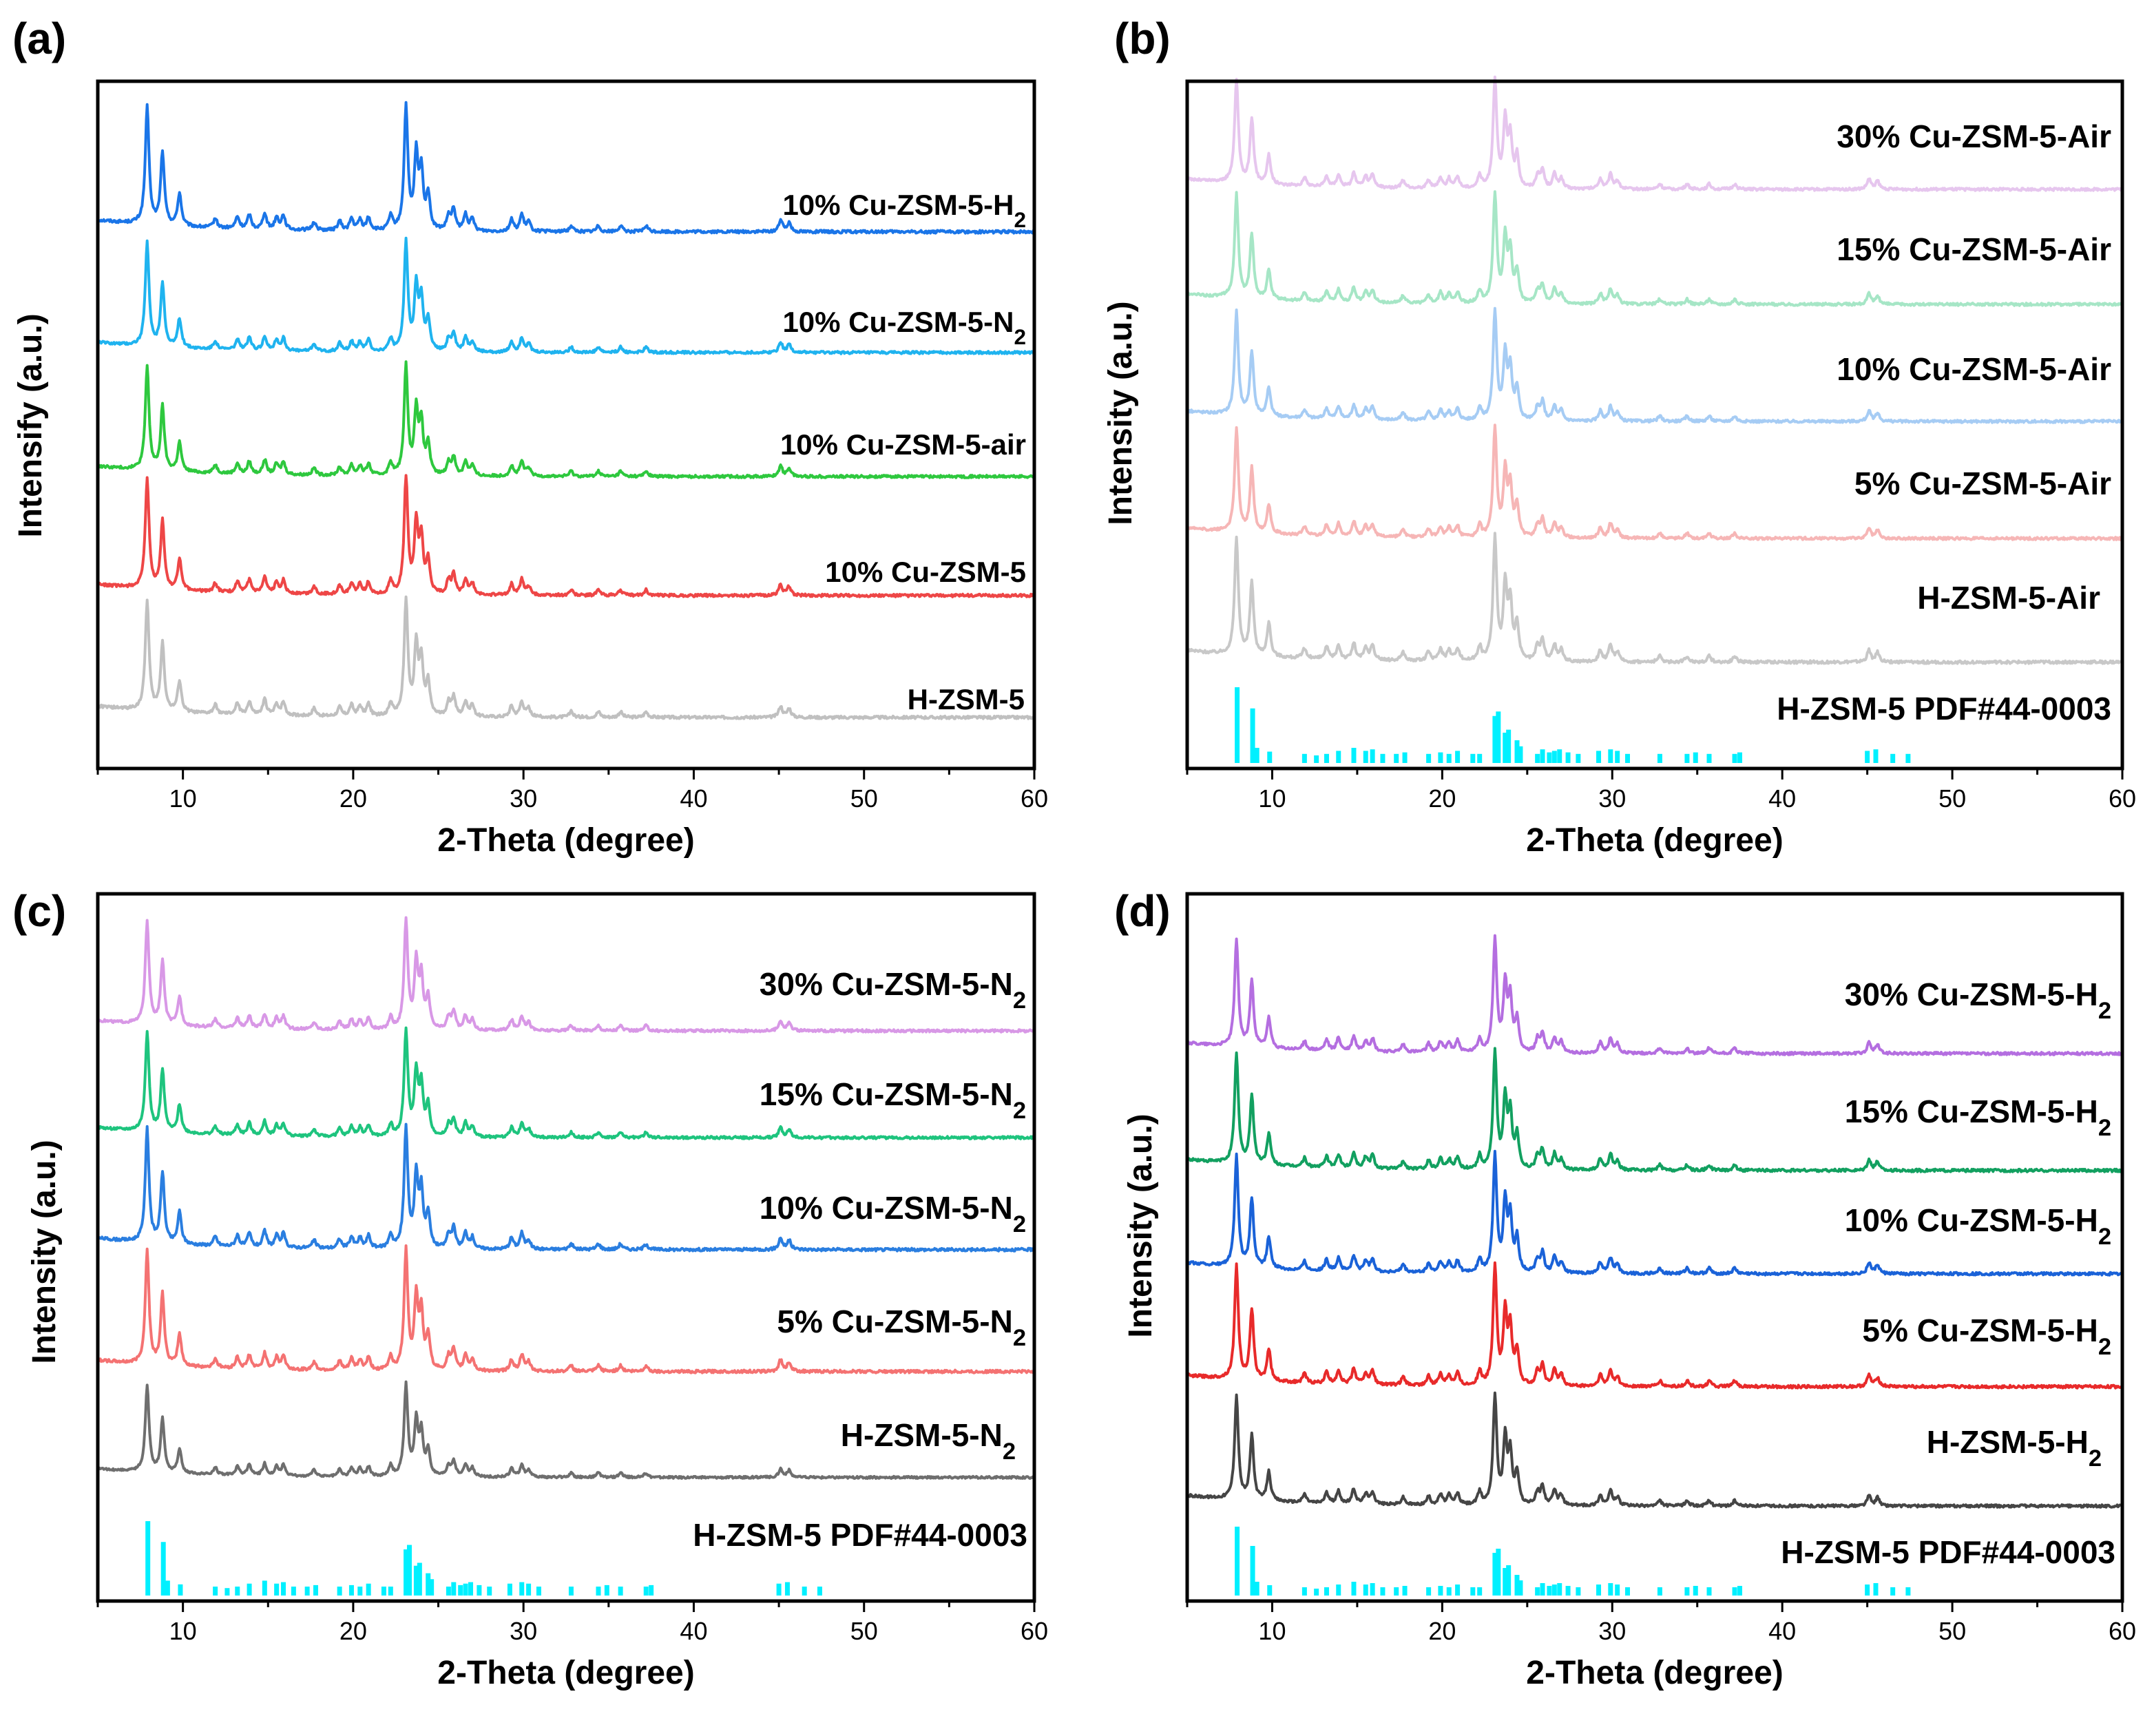 This screenshot has height=1736, width=2154. I want to click on series-label: 10% Cu-ZSM-5-Air, so click(1974, 369).